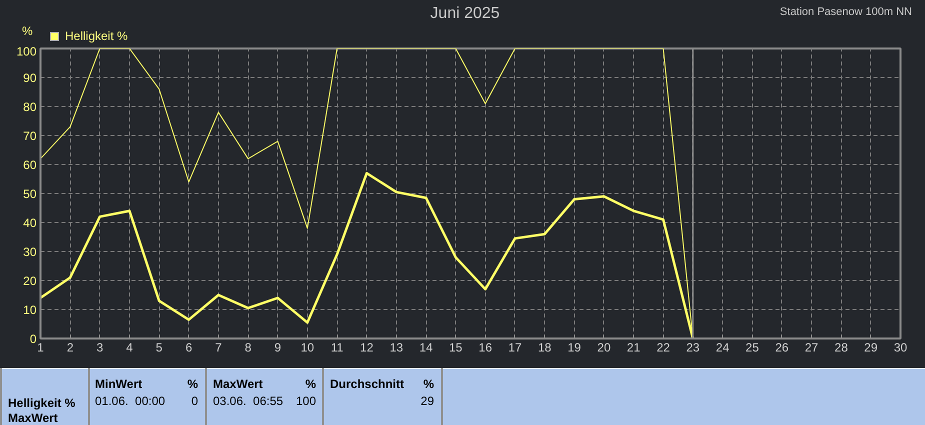  Describe the element at coordinates (306, 401) in the screenshot. I see `text: 100` at that location.